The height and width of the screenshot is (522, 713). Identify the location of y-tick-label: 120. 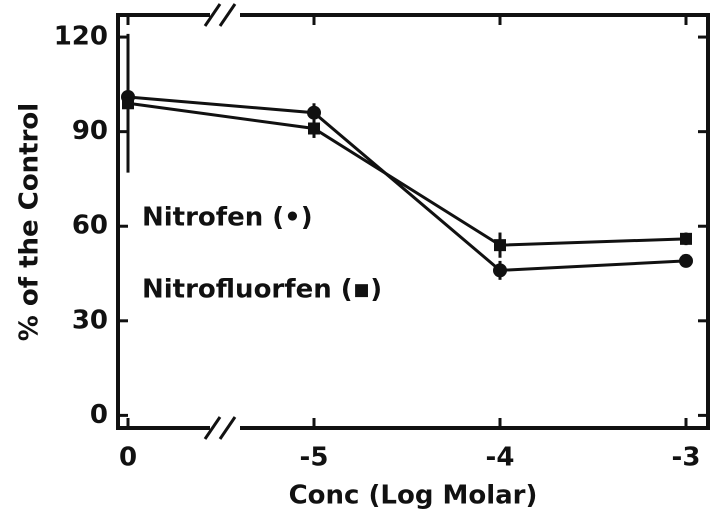
(81, 37).